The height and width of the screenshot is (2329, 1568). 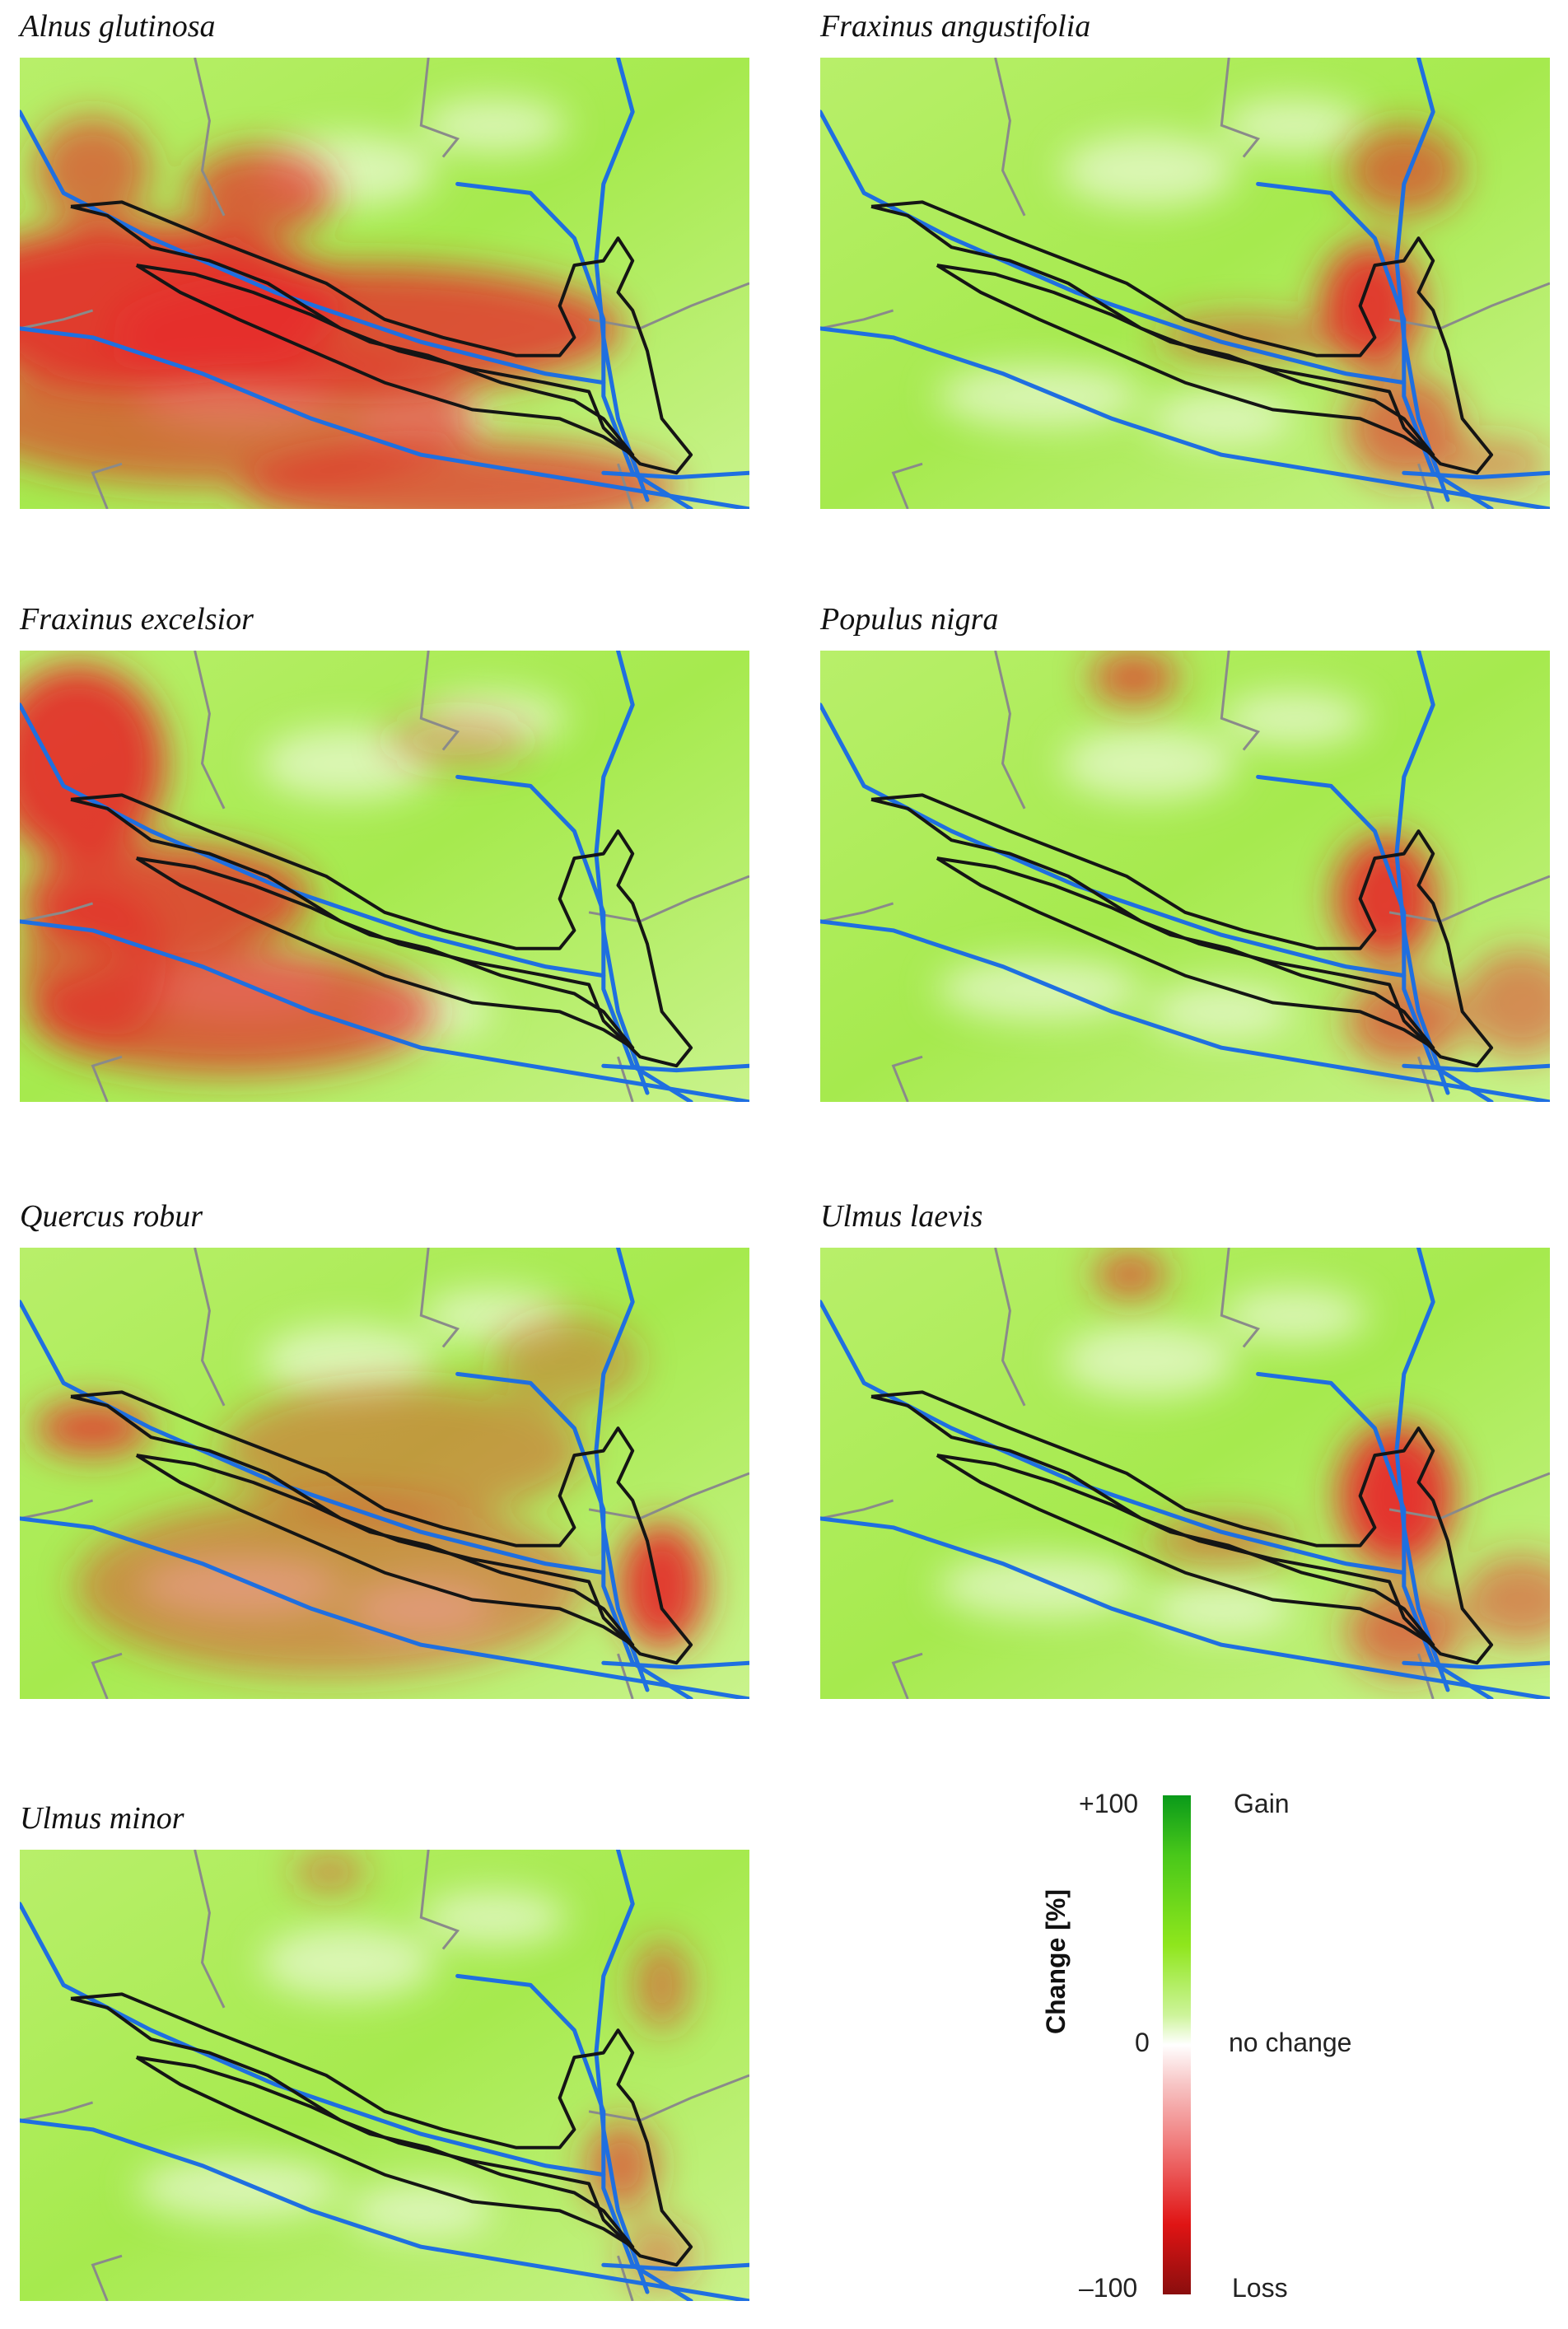 I want to click on map-panel: Quercus robur, so click(x=384, y=1448).